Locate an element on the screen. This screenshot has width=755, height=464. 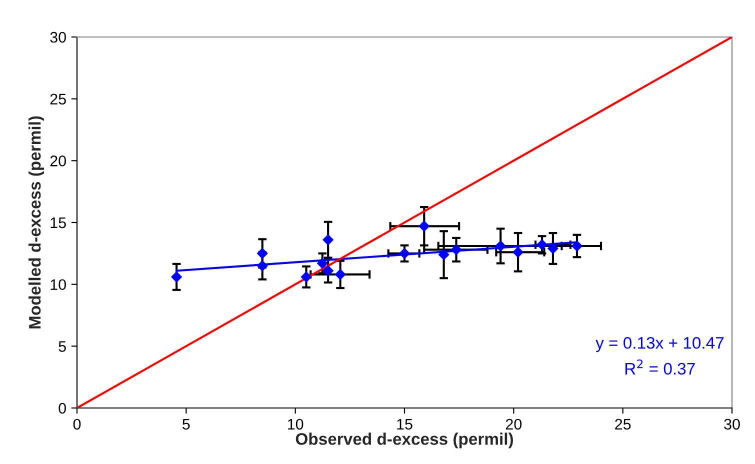
x-tick-label: 15 is located at coordinates (404, 424).